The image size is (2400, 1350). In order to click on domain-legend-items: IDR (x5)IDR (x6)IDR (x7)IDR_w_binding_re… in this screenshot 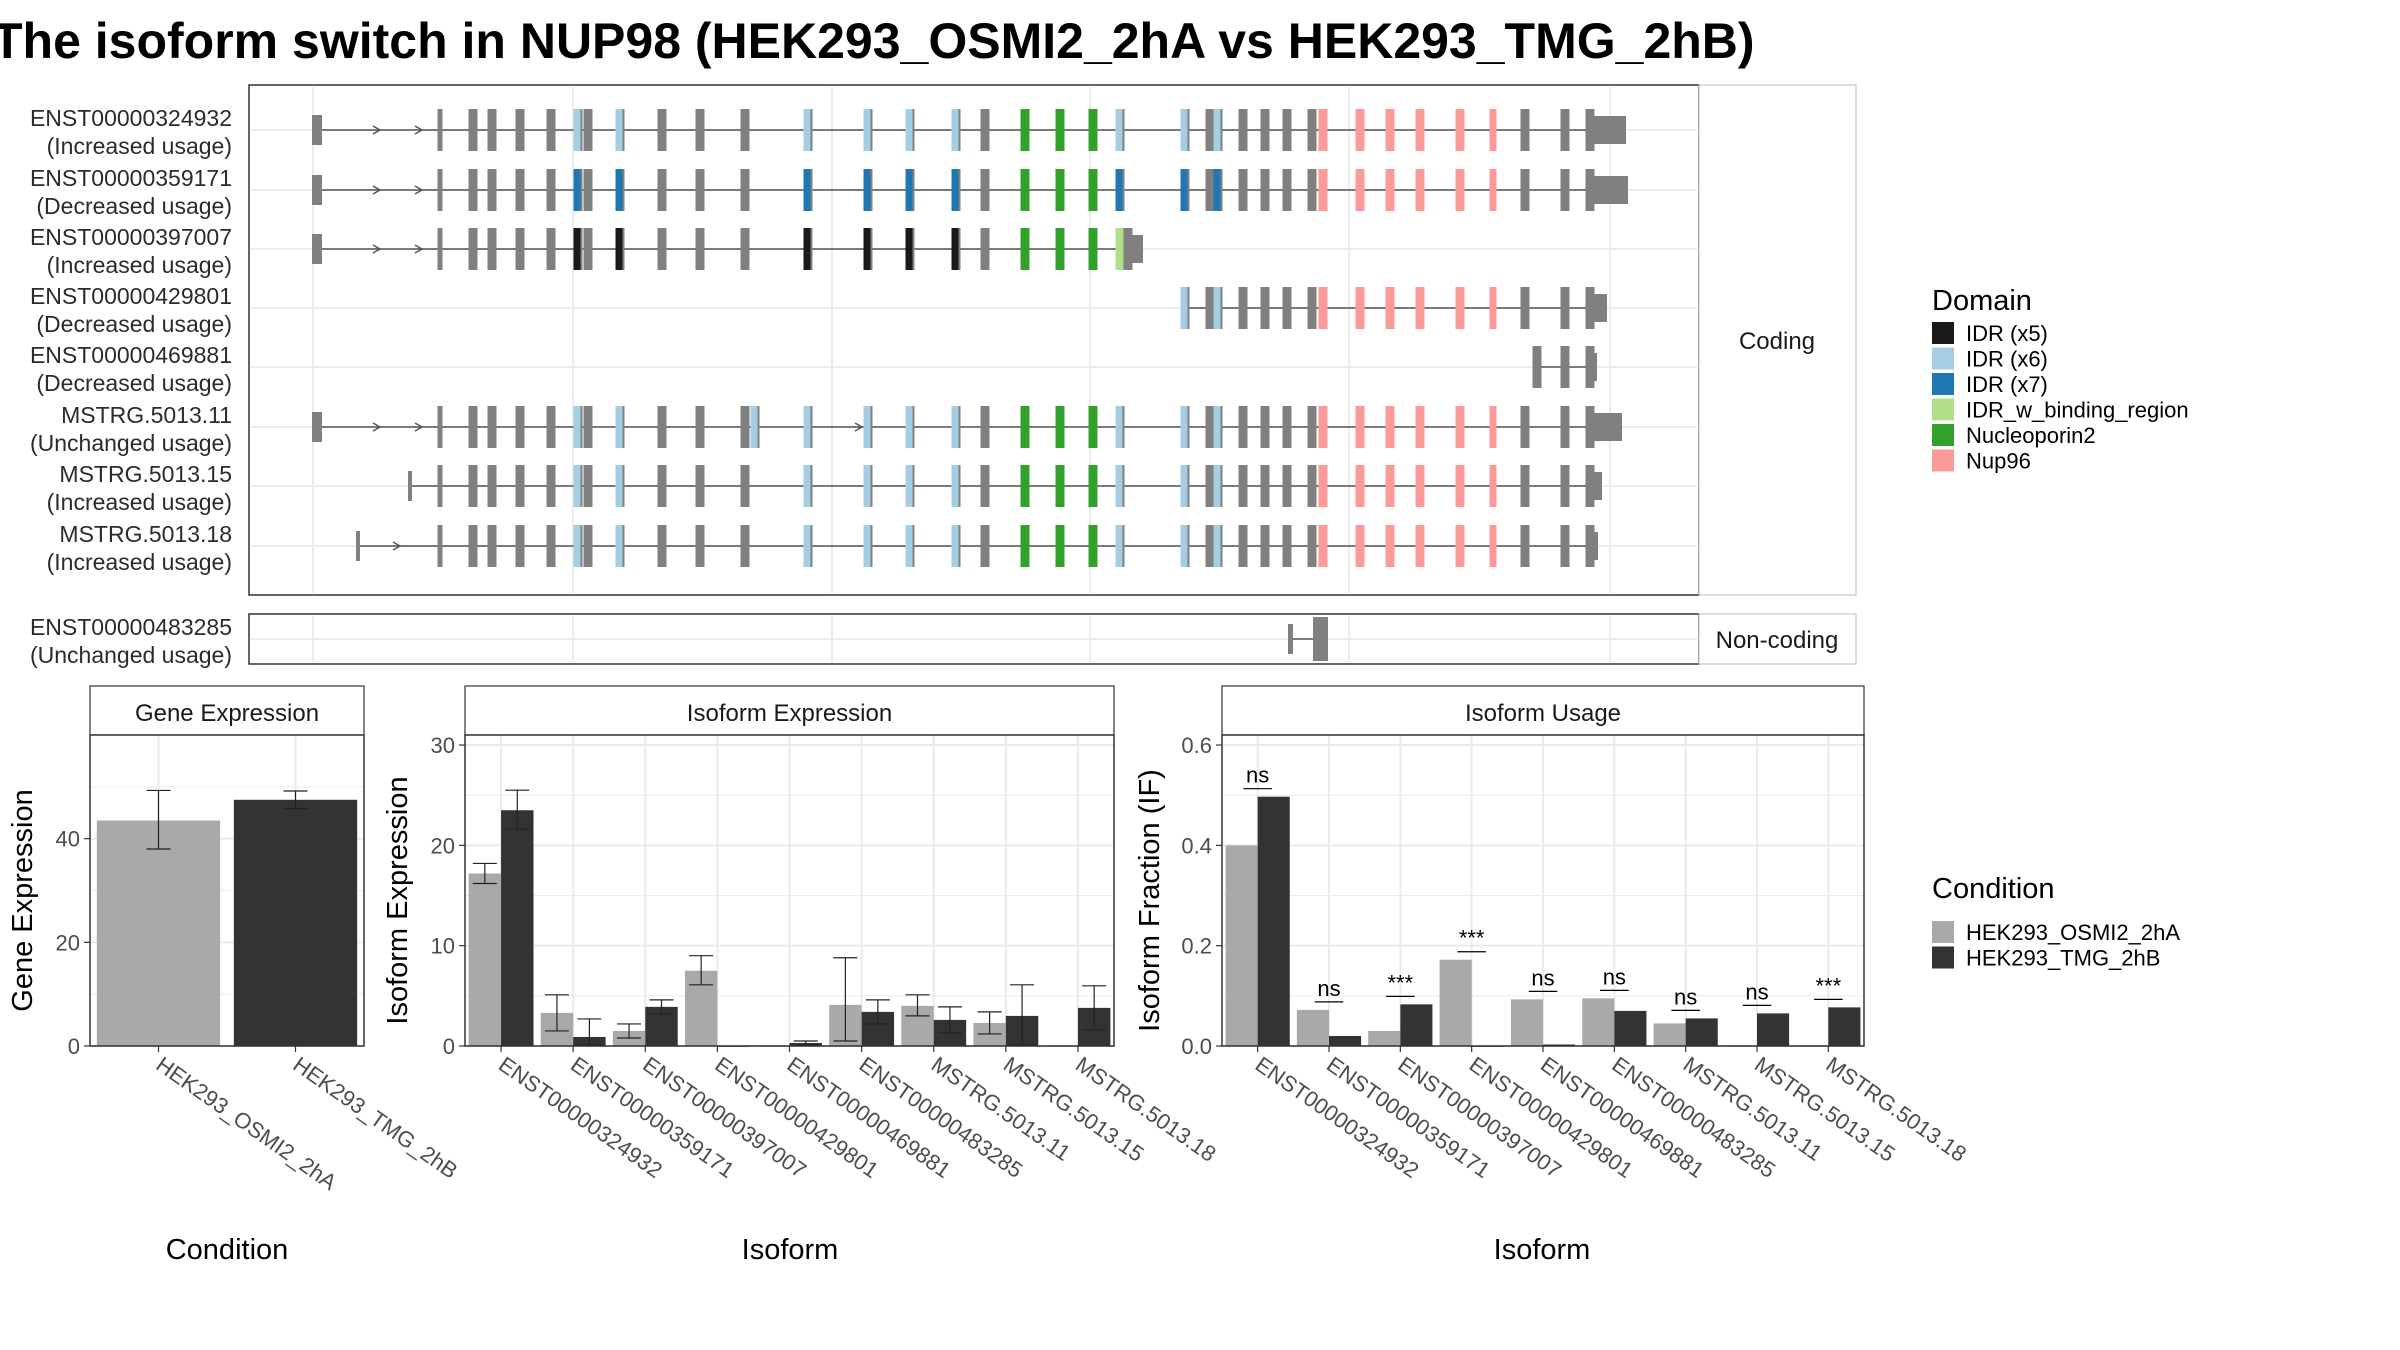, I will do `click(2060, 397)`.